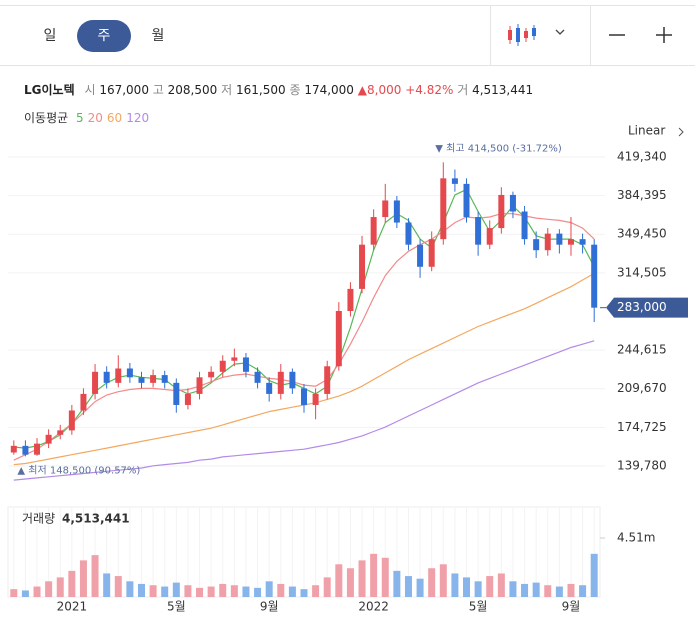  I want to click on chart-type-button, so click(540, 36).